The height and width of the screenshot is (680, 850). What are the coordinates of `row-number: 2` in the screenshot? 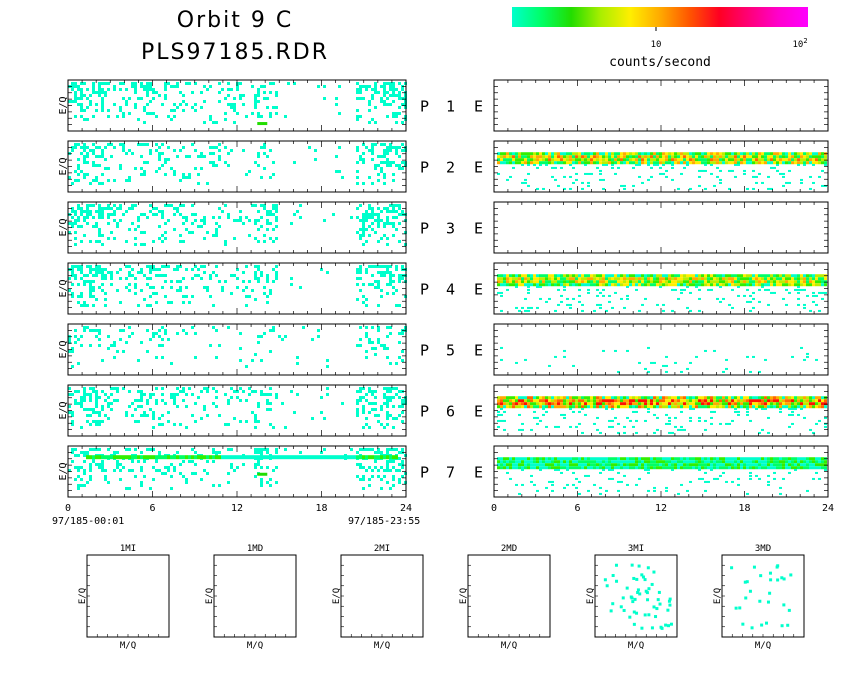 It's located at (450, 168).